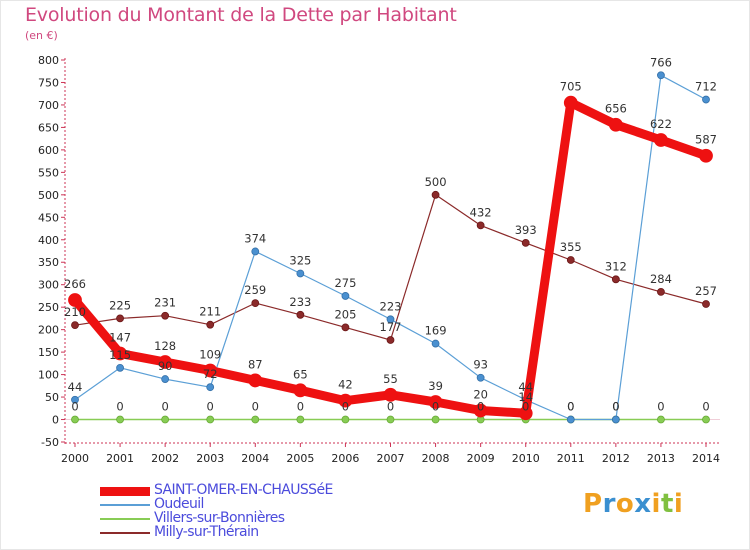 Image resolution: width=750 pixels, height=550 pixels. I want to click on data-label: 374, so click(255, 238).